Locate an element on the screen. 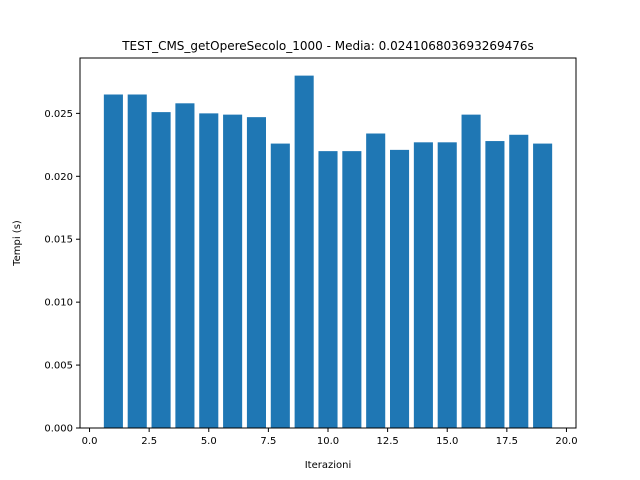  x-tick-label: 12.5 is located at coordinates (387, 441).